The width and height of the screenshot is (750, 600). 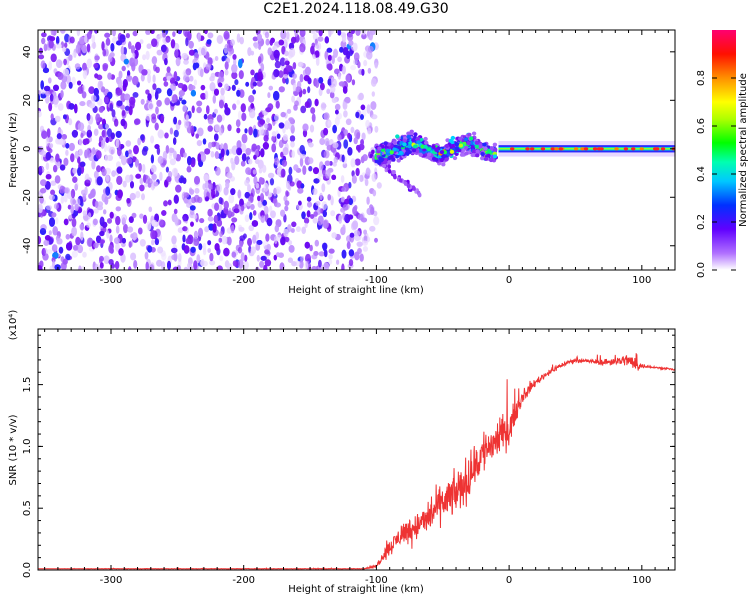 I want to click on y-tick-label: 0.5, so click(x=27, y=508).